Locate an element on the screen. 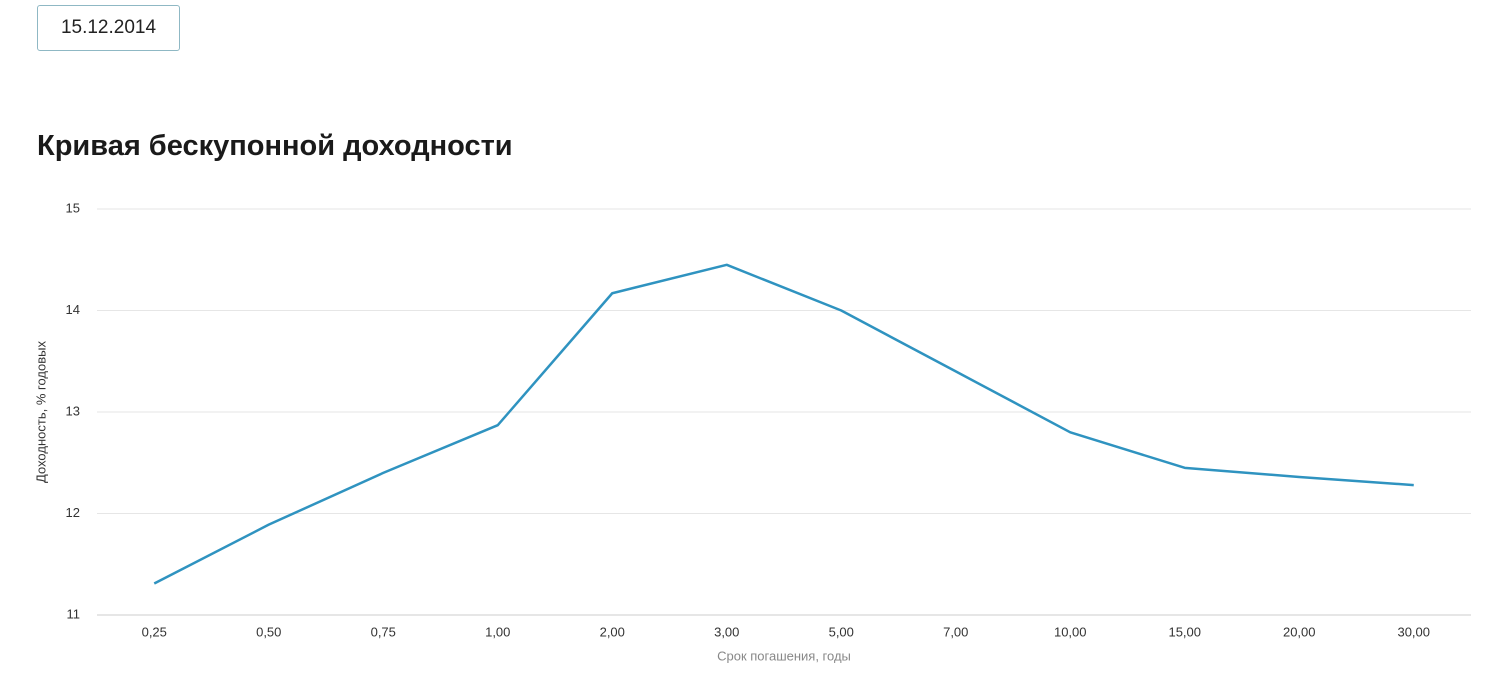 This screenshot has height=698, width=1500. date-selector: 15.12.2014 is located at coordinates (108, 28).